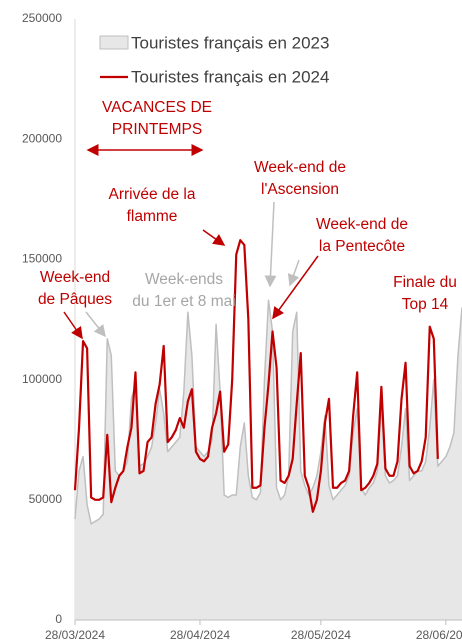 This screenshot has height=644, width=462. I want to click on y-tick-label: 200000, so click(42, 138).